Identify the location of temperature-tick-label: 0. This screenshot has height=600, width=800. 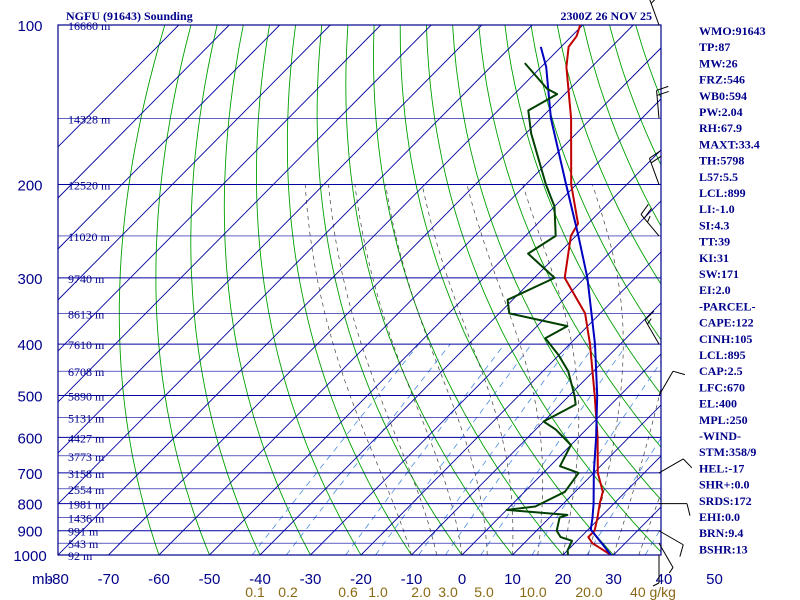
(462, 579).